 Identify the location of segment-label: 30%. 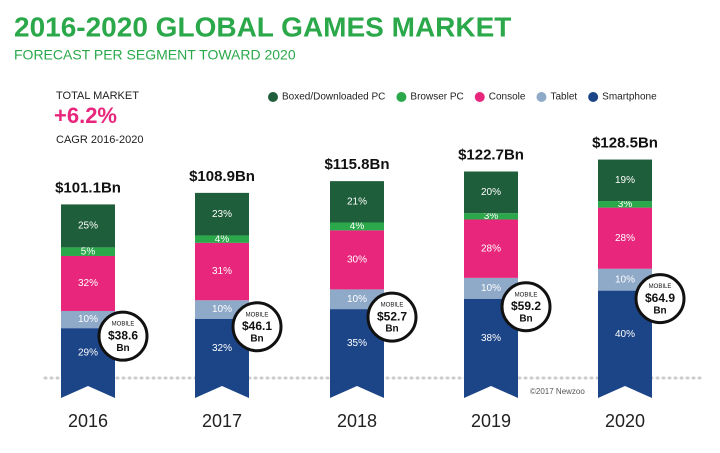
(357, 260).